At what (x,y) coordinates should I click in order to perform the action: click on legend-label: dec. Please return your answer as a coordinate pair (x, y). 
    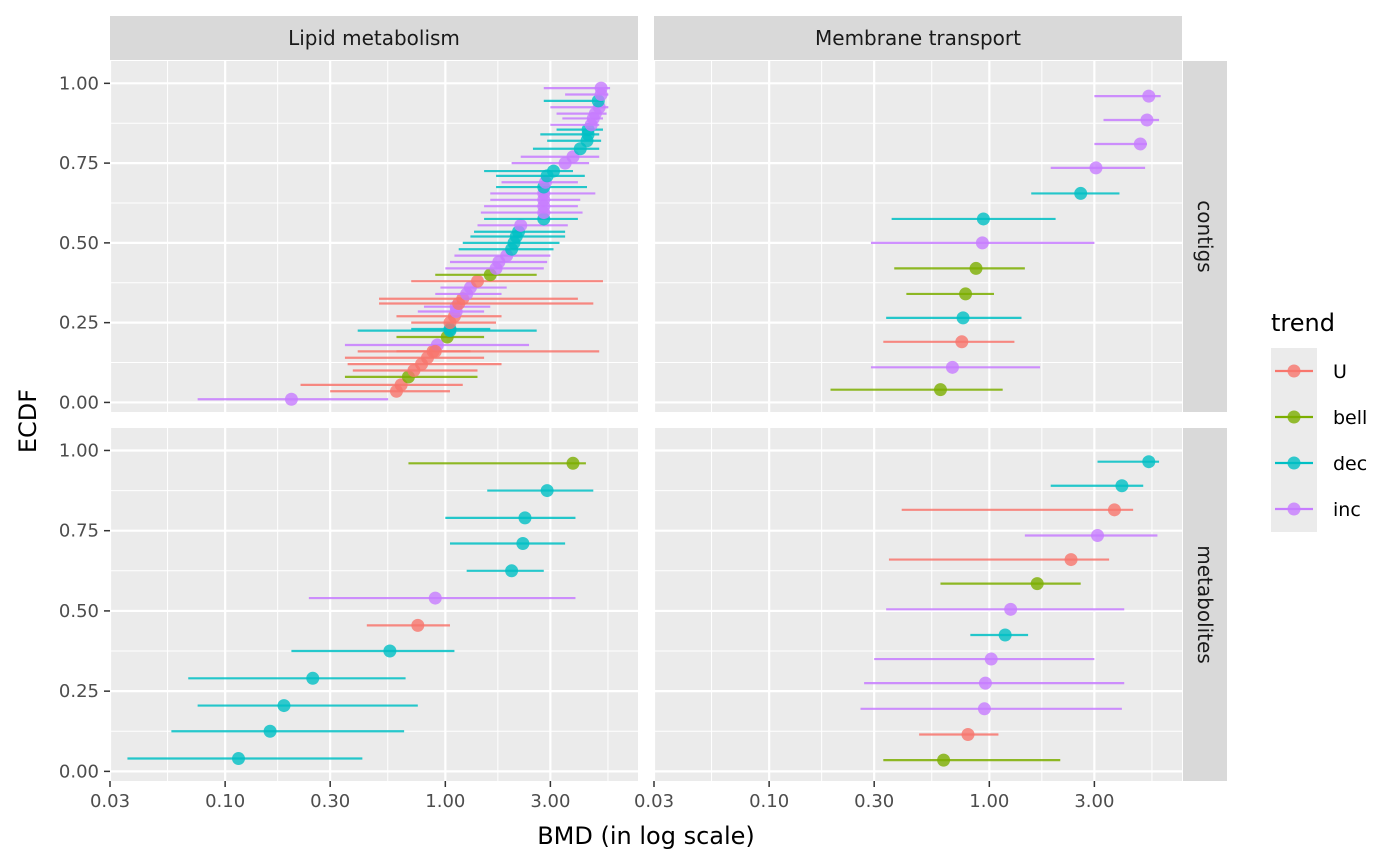
    Looking at the image, I should click on (1350, 464).